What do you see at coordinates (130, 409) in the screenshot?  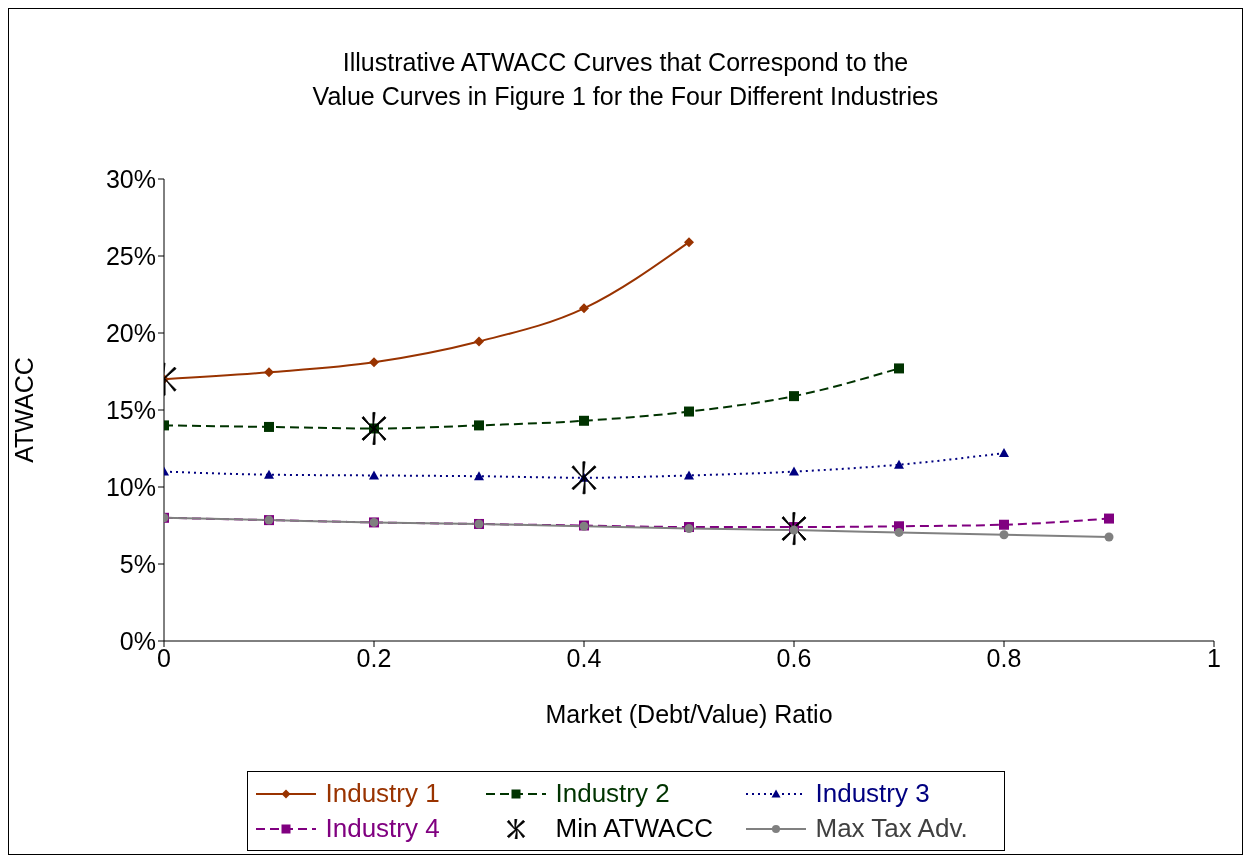 I see `y-tick-label: 15%` at bounding box center [130, 409].